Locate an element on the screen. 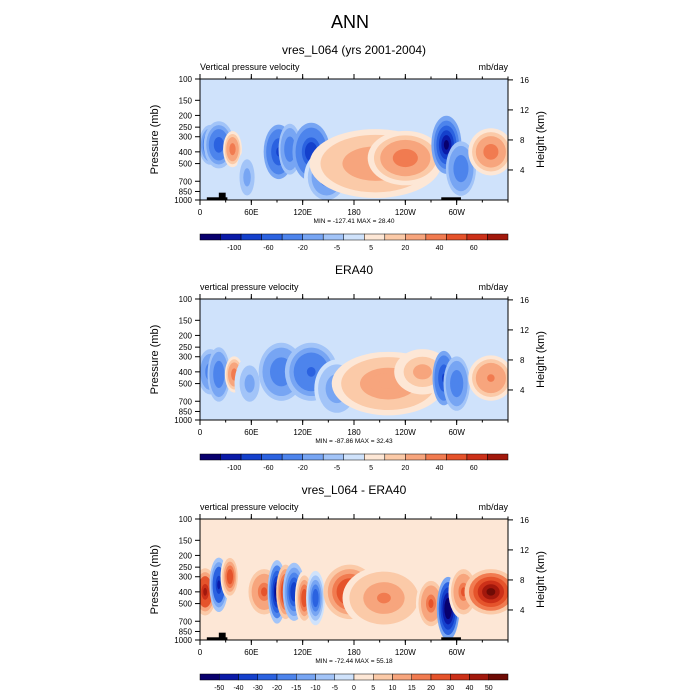 The image size is (700, 700). panel-left-label: Vertical pressure velocity is located at coordinates (250, 67).